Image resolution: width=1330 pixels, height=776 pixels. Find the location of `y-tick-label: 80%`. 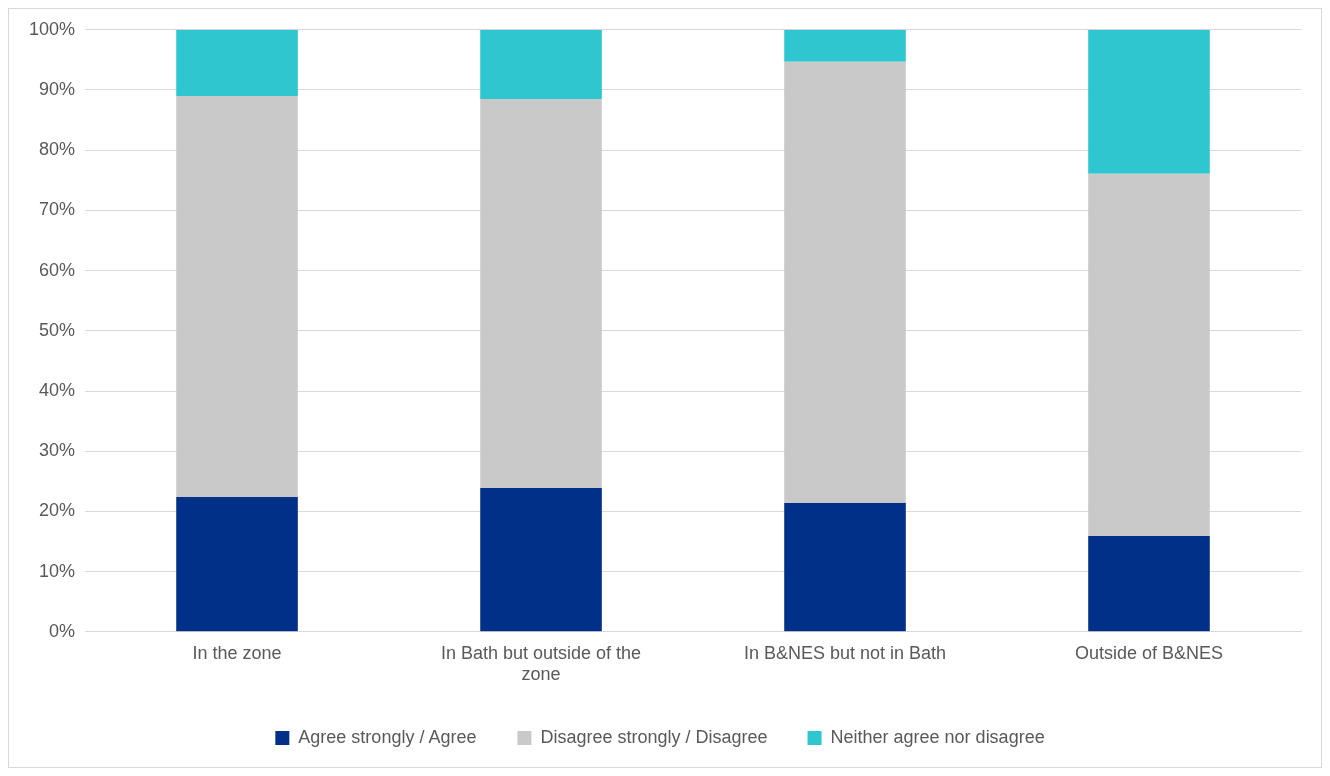

y-tick-label: 80% is located at coordinates (57, 149).